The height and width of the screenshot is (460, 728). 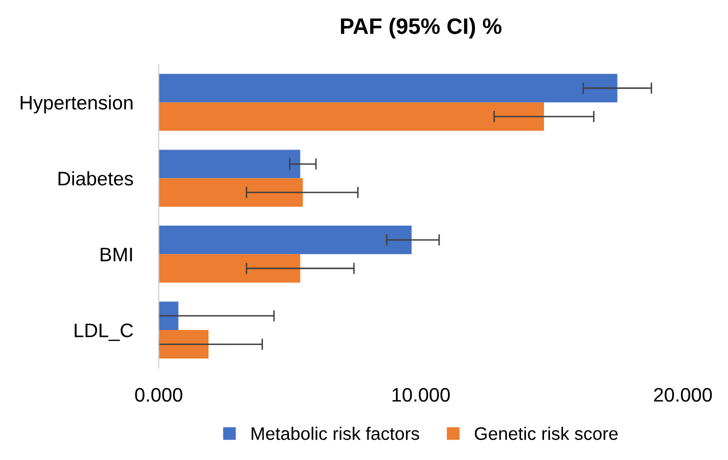 I want to click on y-tick-label: BMI, so click(x=116, y=255).